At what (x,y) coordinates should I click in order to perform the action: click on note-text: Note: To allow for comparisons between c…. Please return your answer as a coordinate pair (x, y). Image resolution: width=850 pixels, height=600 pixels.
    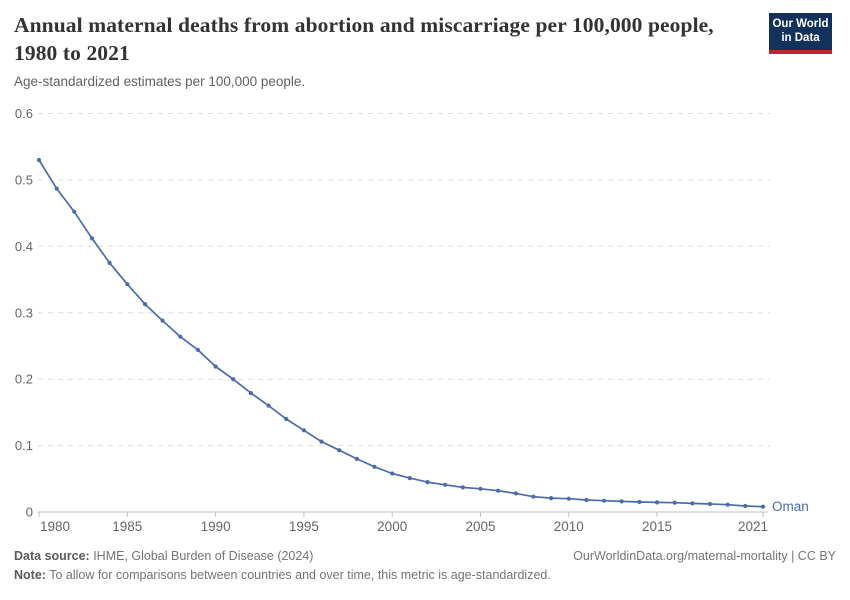
    Looking at the image, I should click on (282, 575).